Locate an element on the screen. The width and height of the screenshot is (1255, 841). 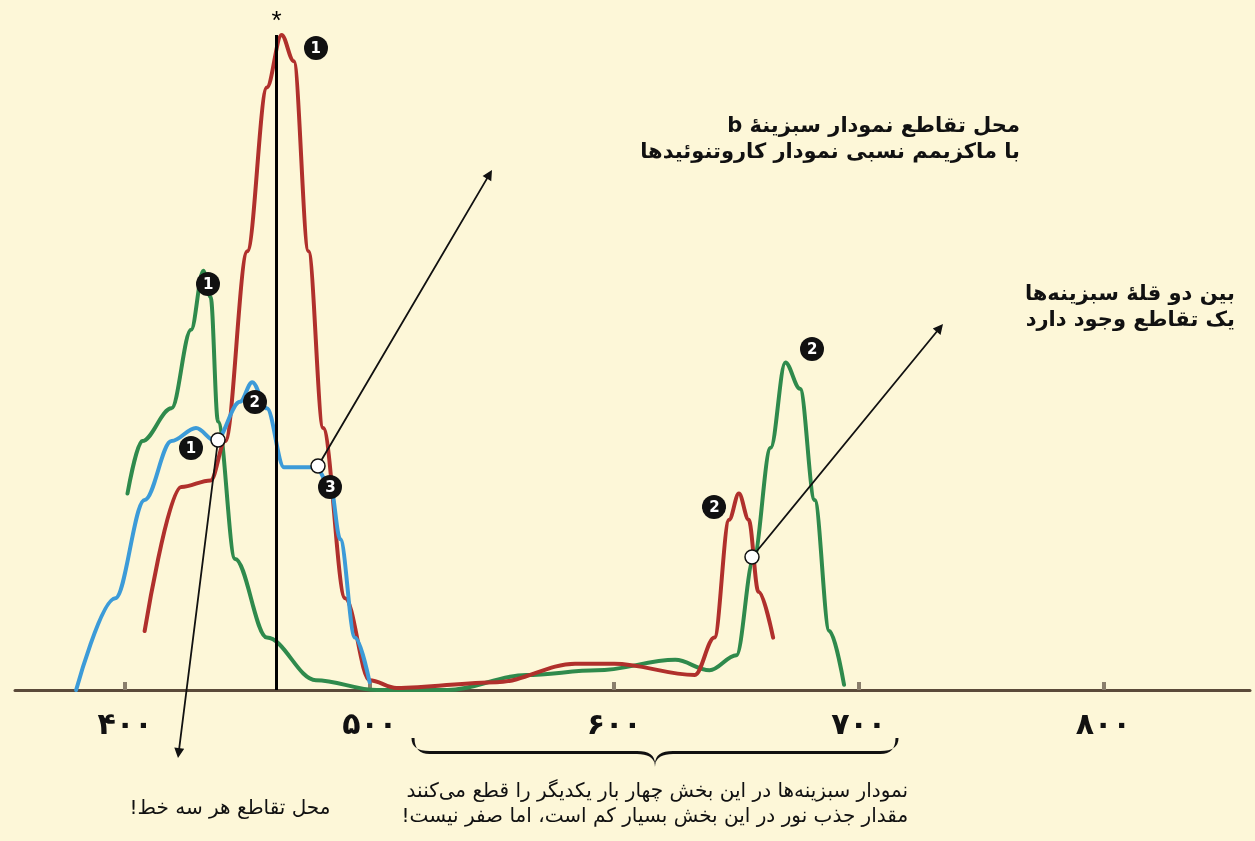
ref-line-label: * is located at coordinates (276, 20).